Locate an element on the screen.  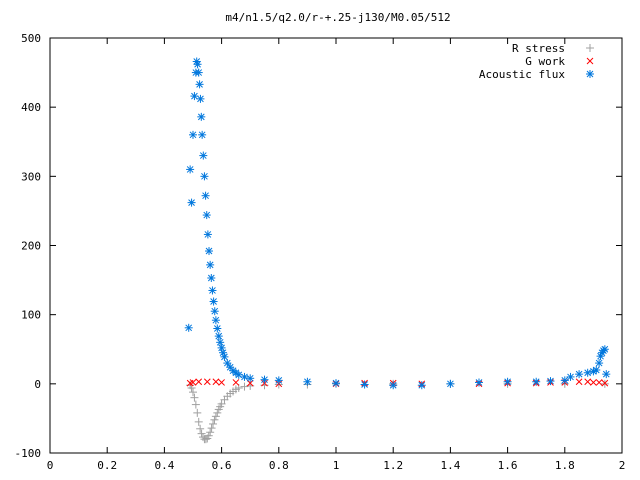
x-tick-label: 0.6 is located at coordinates (222, 465).